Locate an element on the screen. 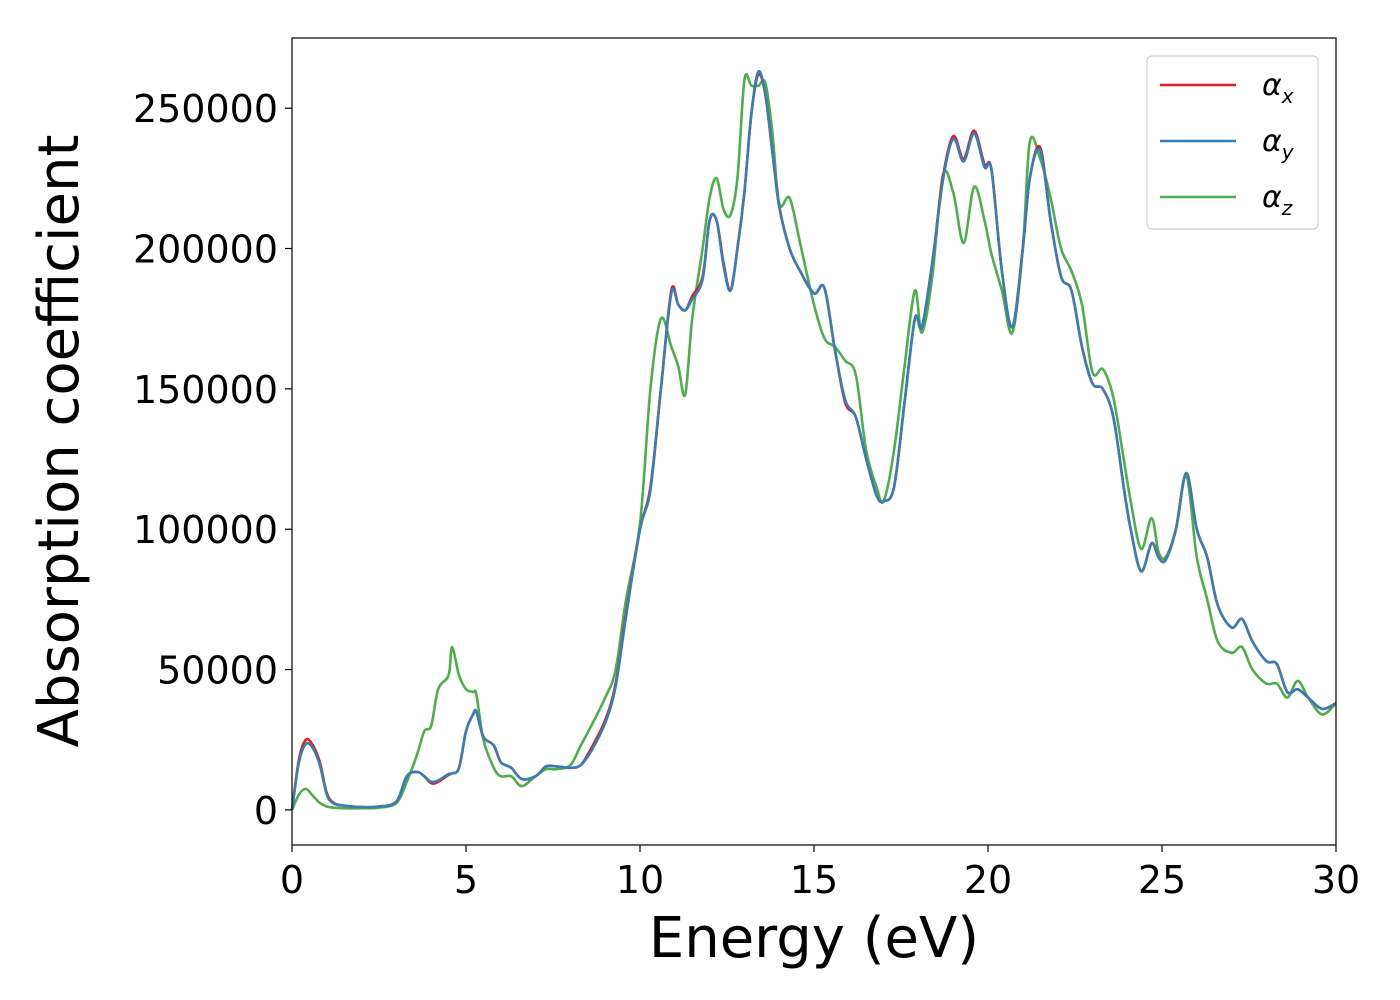  y-tick-label: 250000 is located at coordinates (205, 109).